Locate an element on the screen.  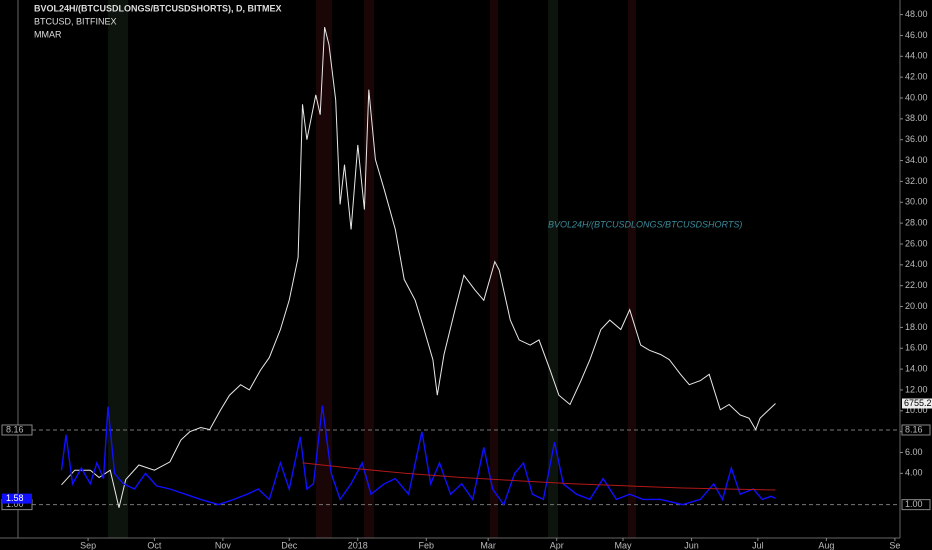
y-tick-label: 16.00 is located at coordinates (916, 348).